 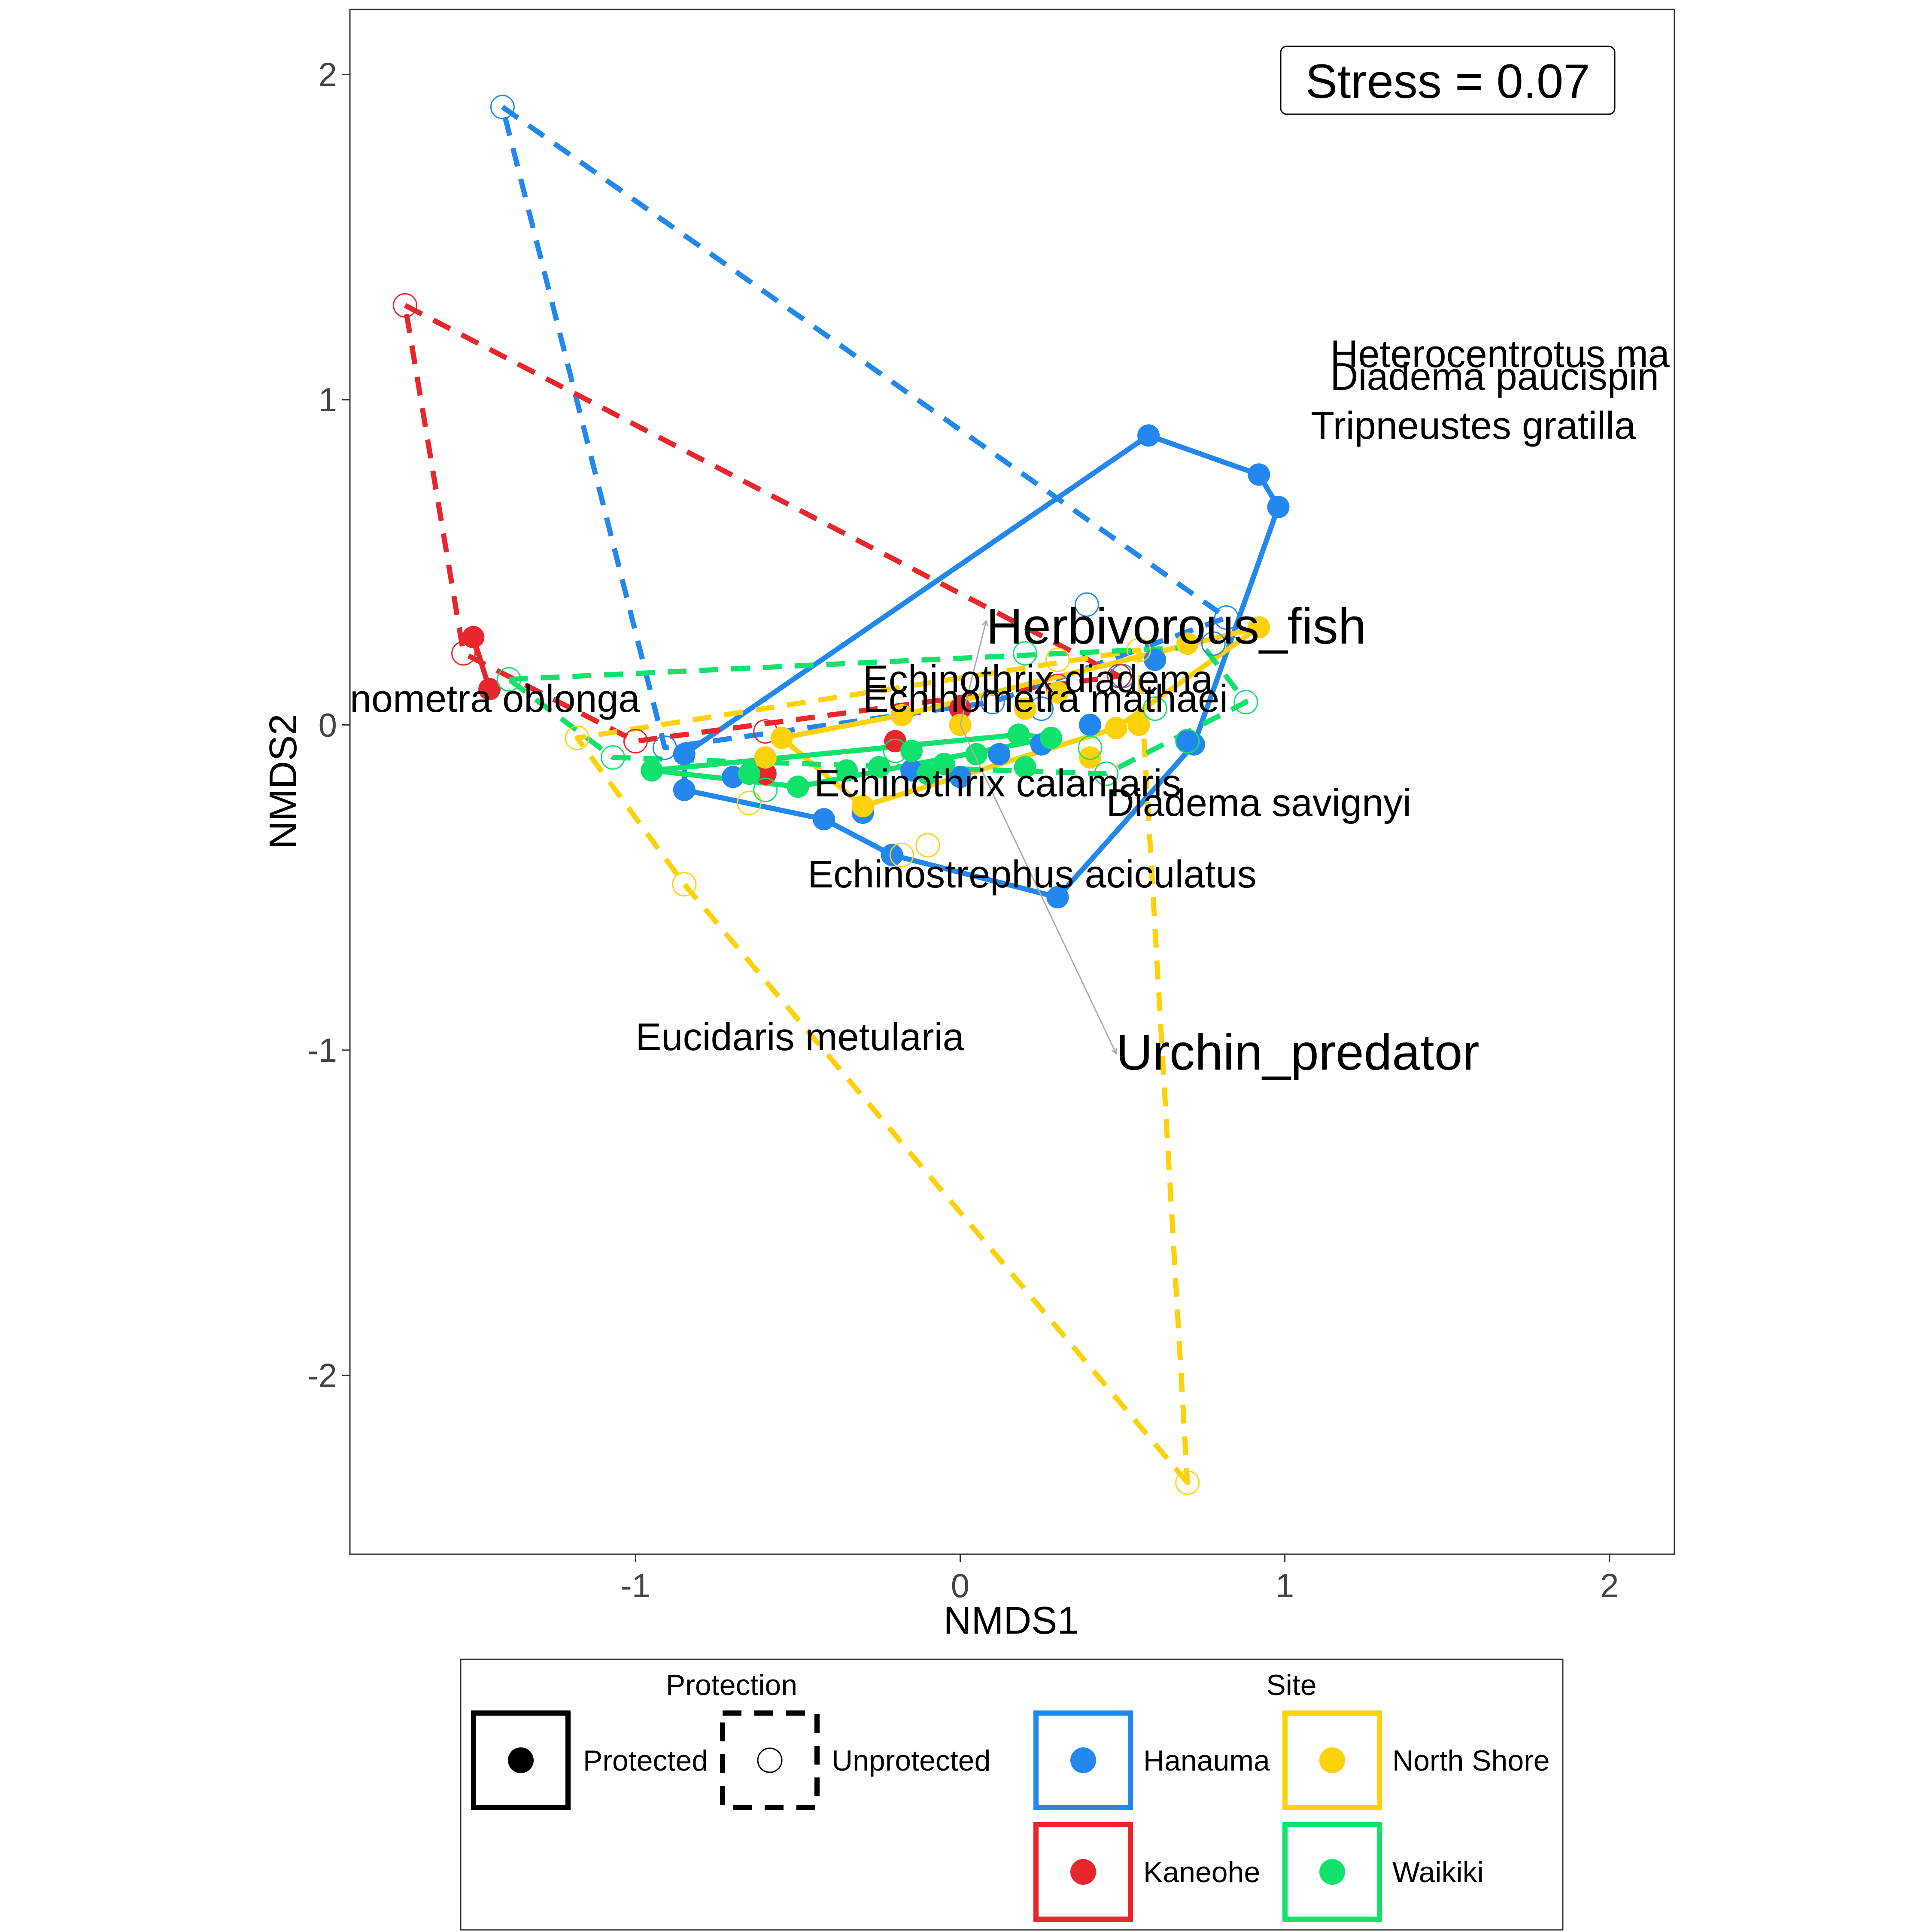 I want to click on legend-key-unprotected, so click(x=770, y=1760).